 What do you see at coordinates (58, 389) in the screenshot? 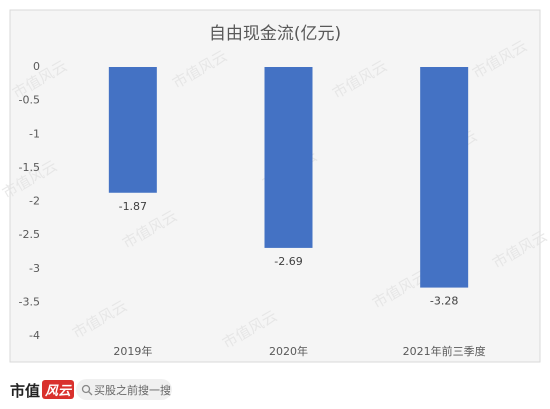
I see `logo-accent: 风云` at bounding box center [58, 389].